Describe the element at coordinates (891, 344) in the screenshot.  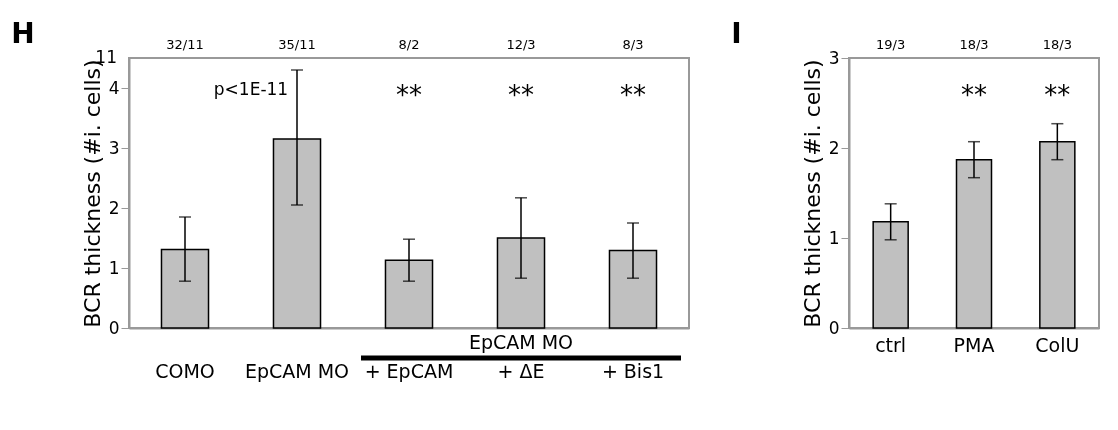
I see `x-tick-label: ctrl` at that location.